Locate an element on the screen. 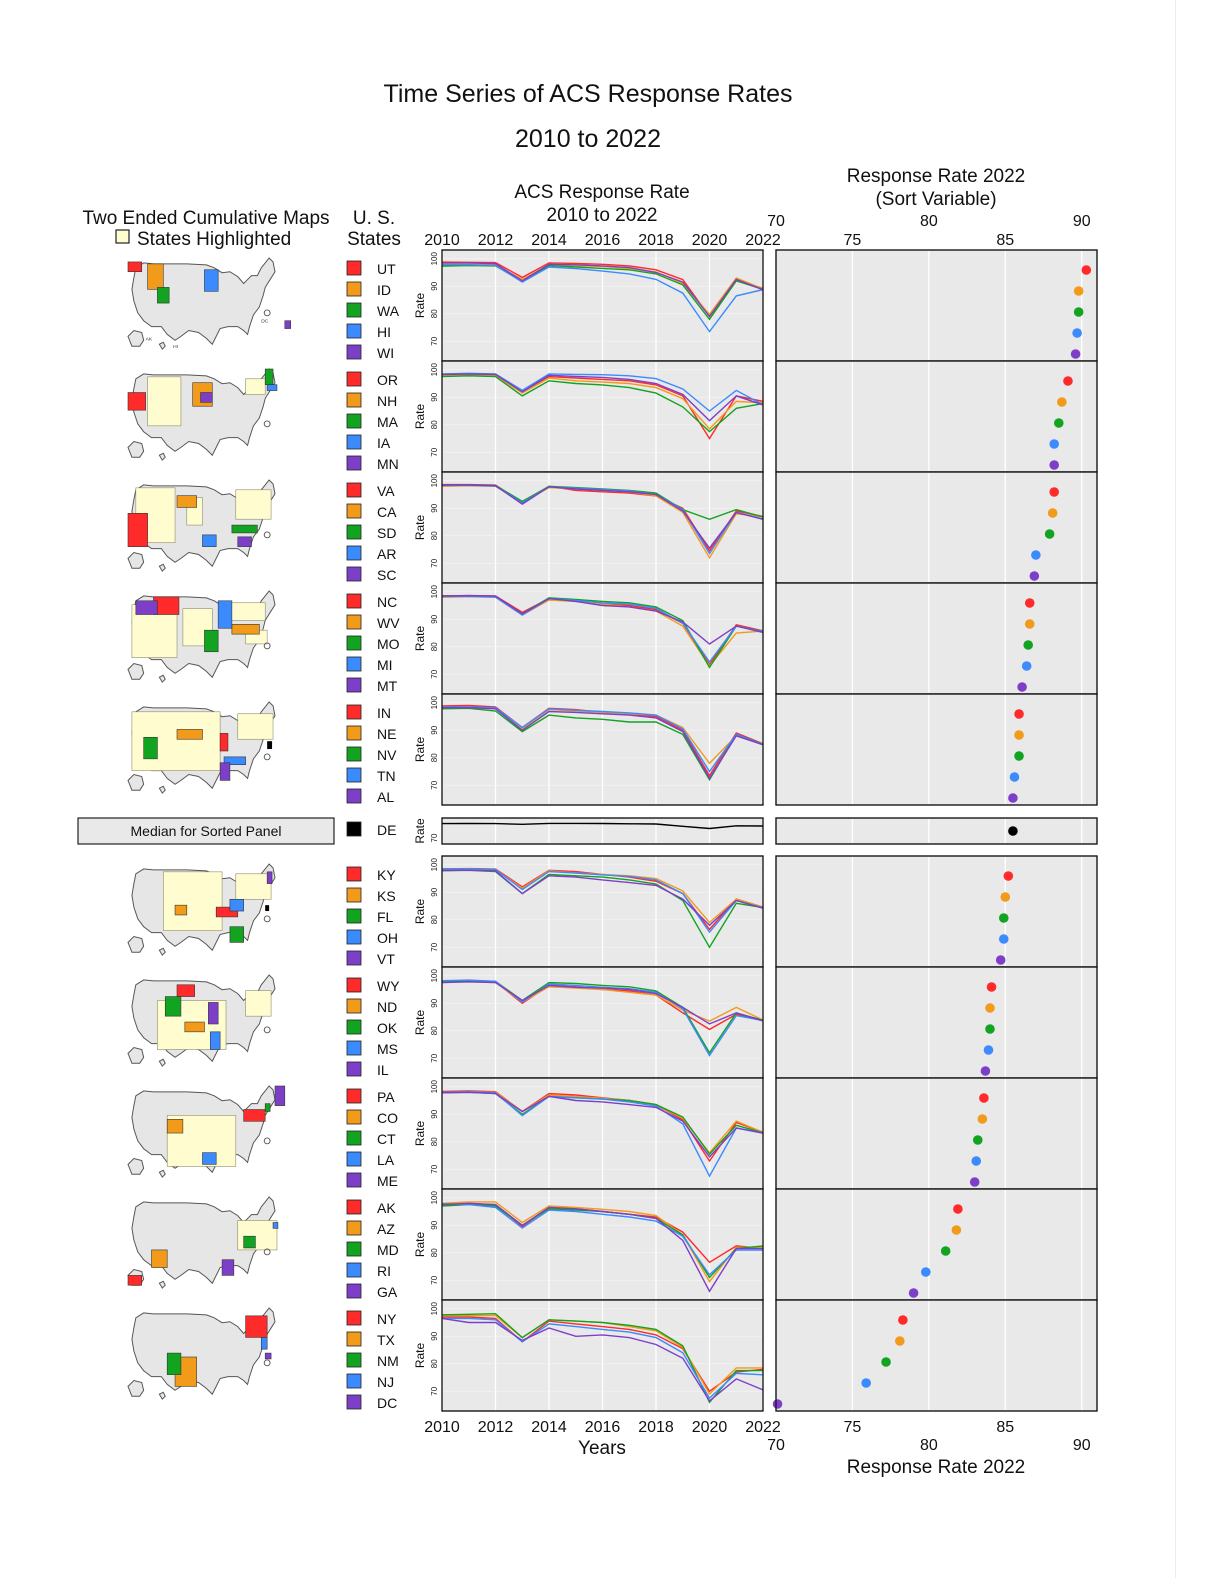 The height and width of the screenshot is (1578, 1214). legend-swatch-nv is located at coordinates (354, 754).